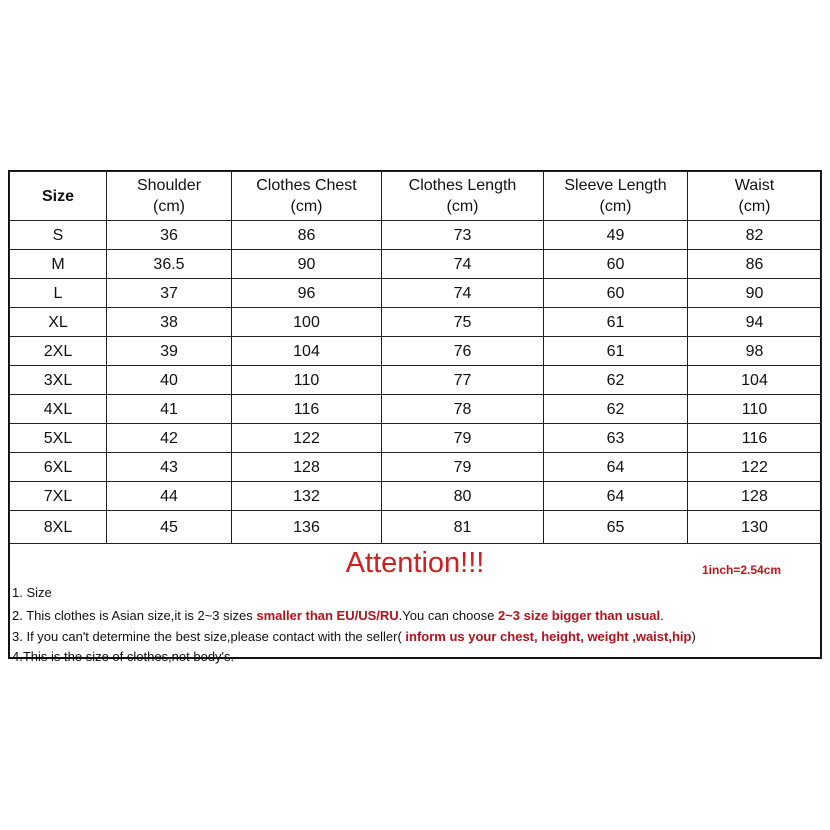  I want to click on size-cell: S, so click(58, 235).